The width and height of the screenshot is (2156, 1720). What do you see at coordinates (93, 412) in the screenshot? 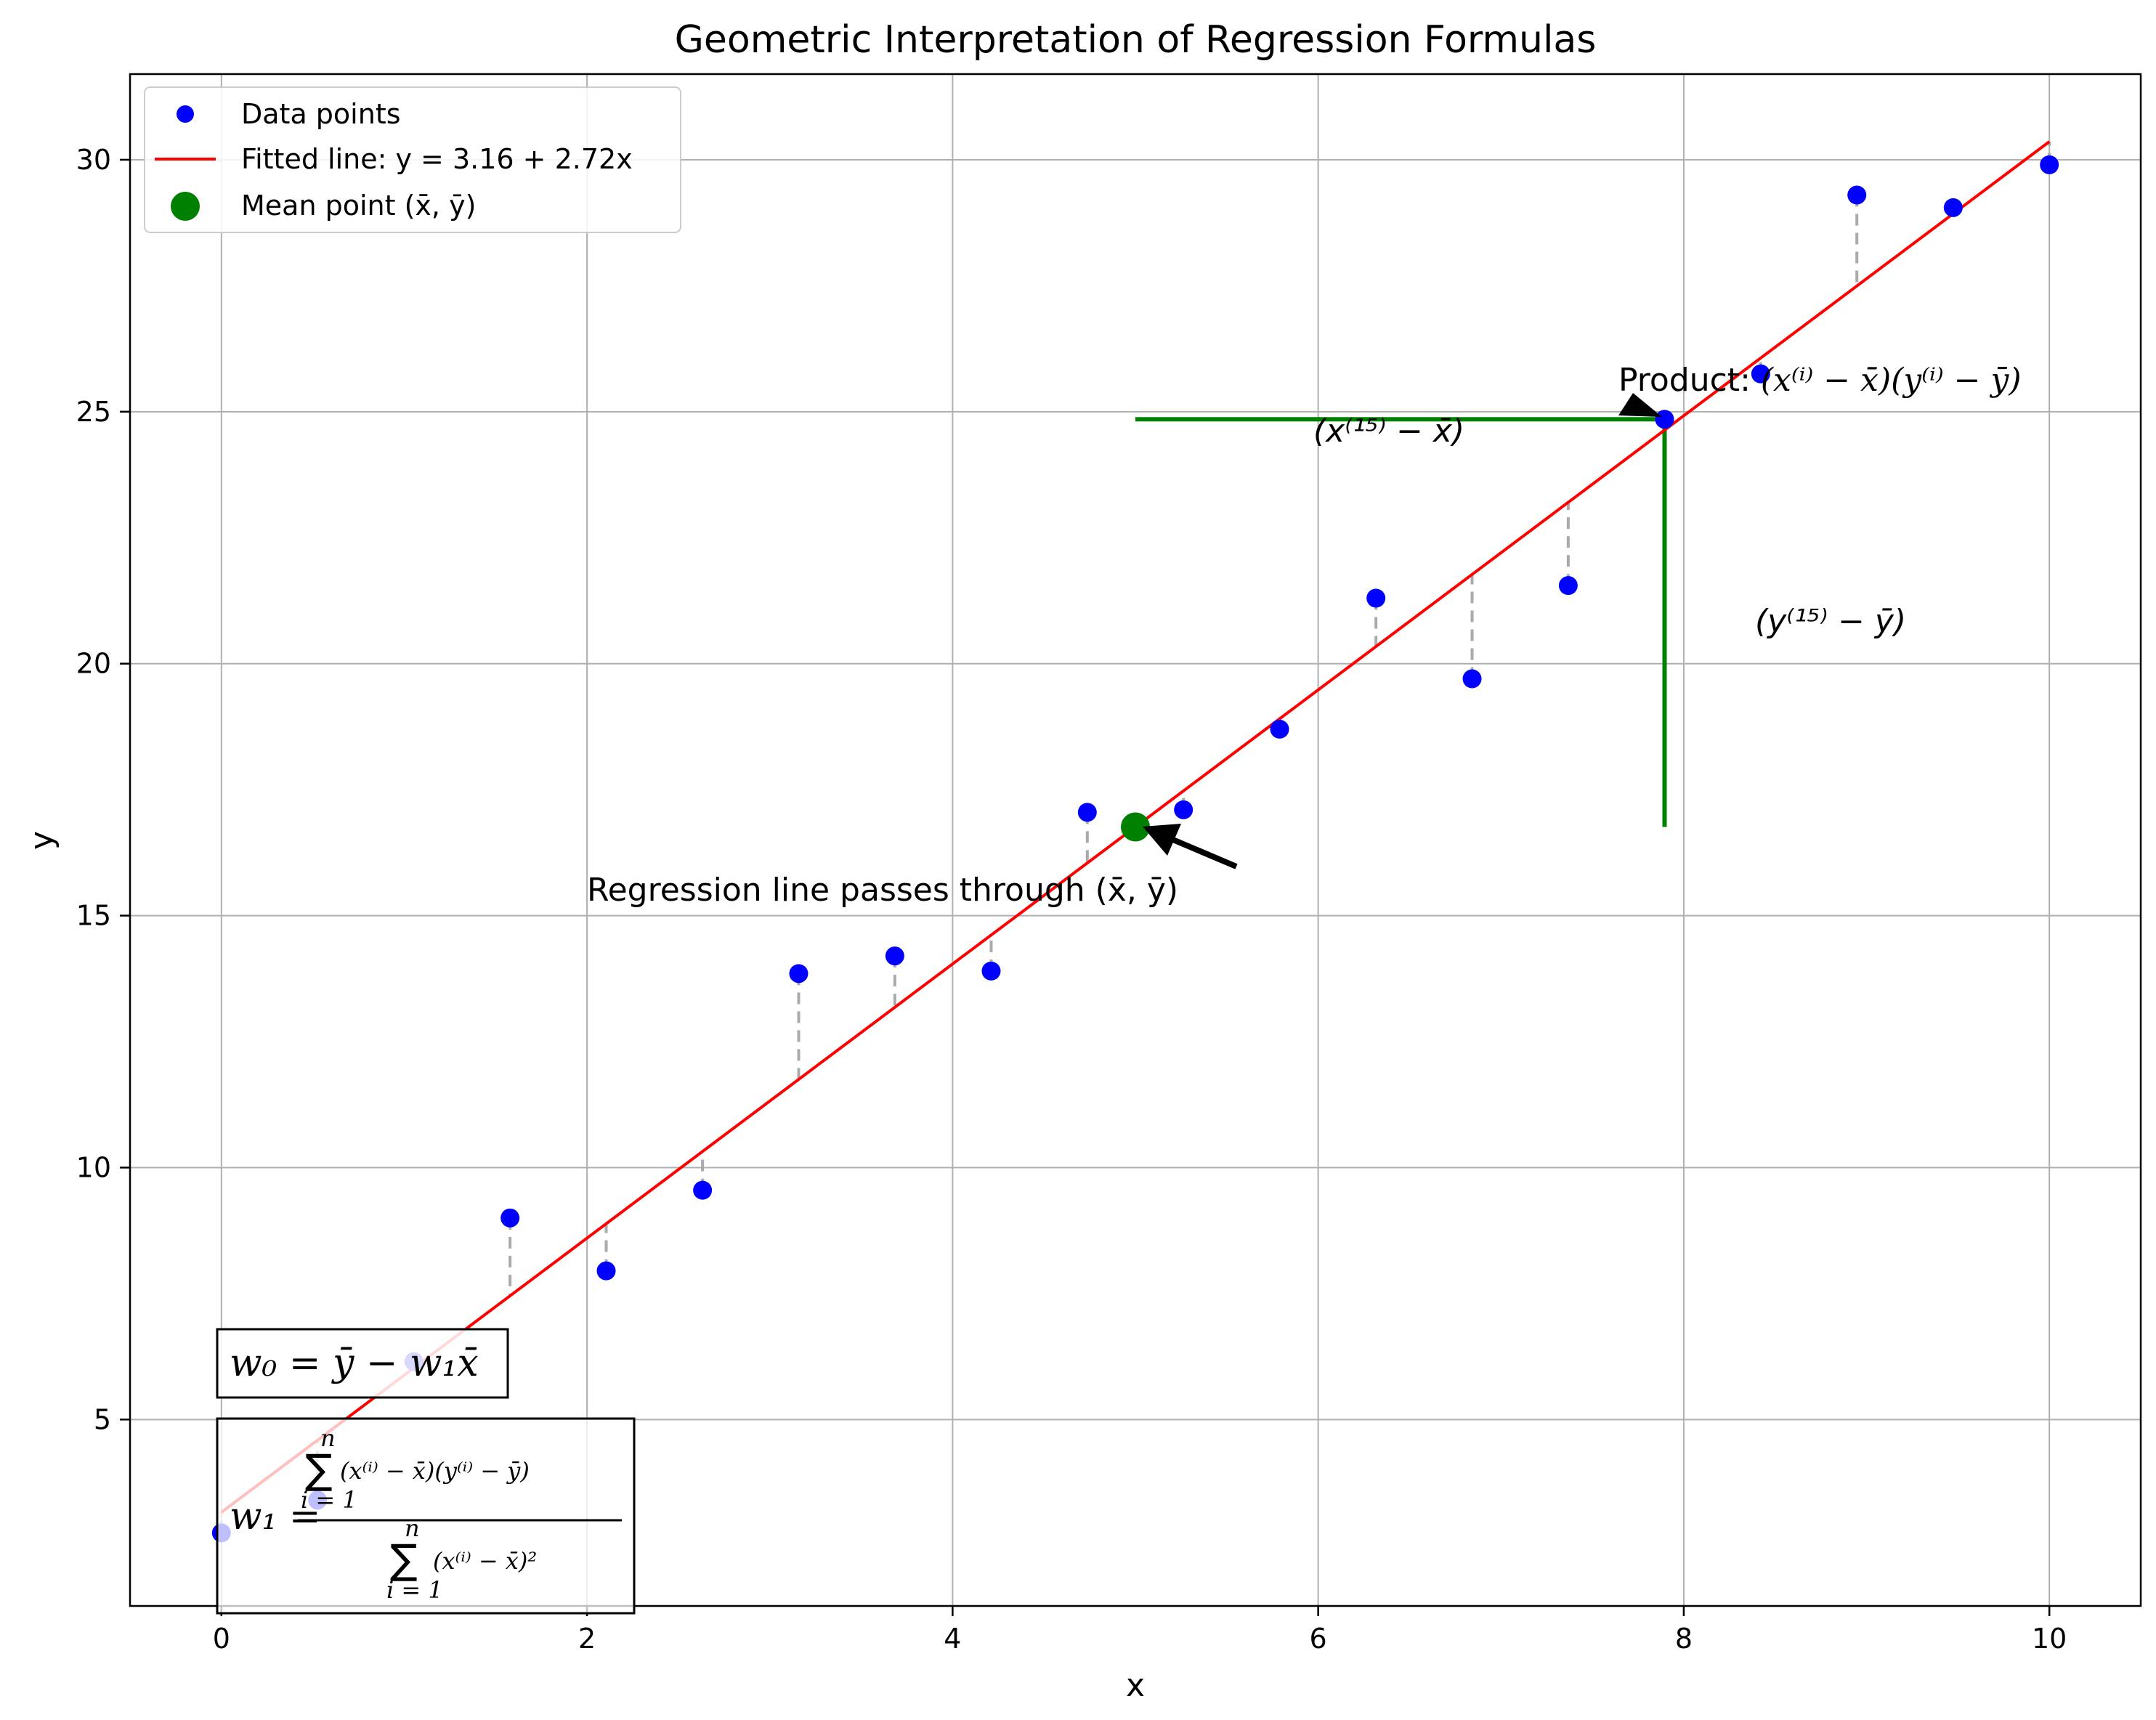
I see `y-tick-label: 25` at bounding box center [93, 412].